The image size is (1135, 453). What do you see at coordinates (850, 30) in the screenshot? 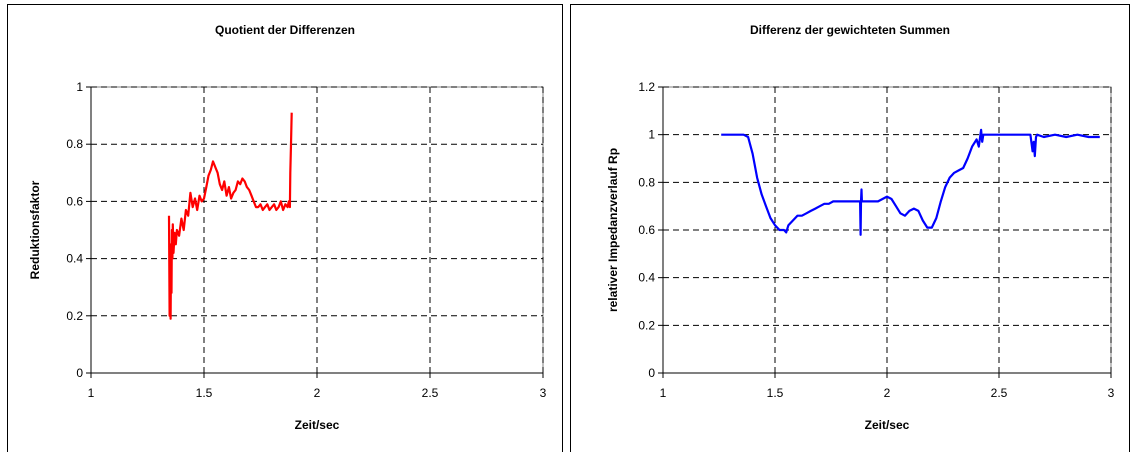
I see `chart-title: Differenz der gewichteten Summen` at bounding box center [850, 30].